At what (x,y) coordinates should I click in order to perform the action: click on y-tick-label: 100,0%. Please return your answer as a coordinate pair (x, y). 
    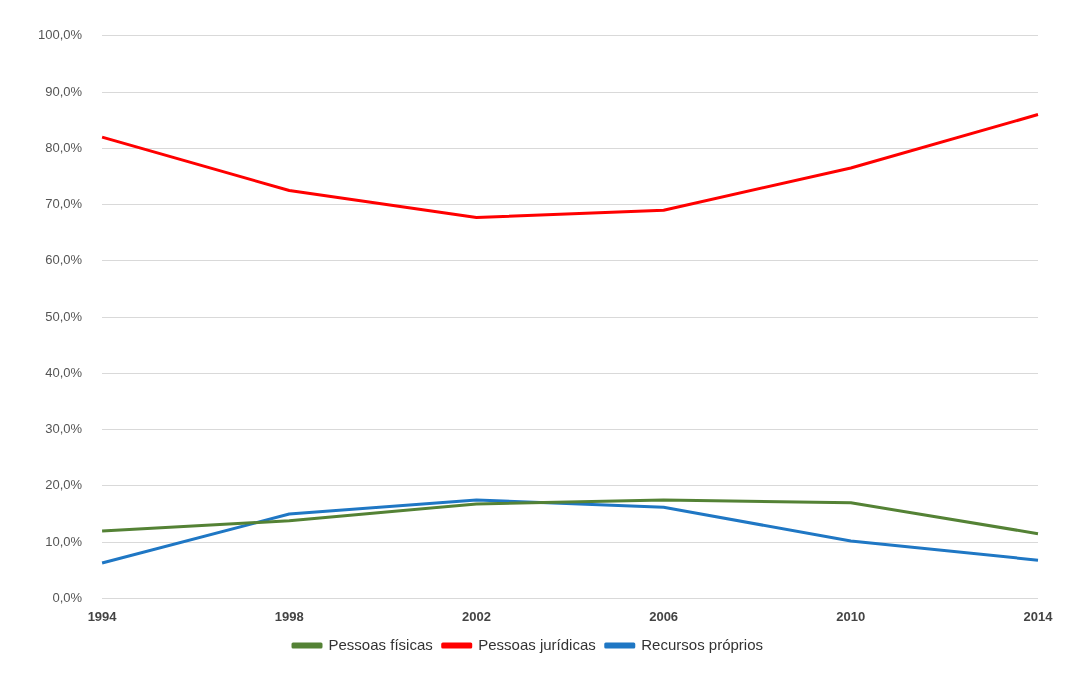
    Looking at the image, I should click on (60, 35).